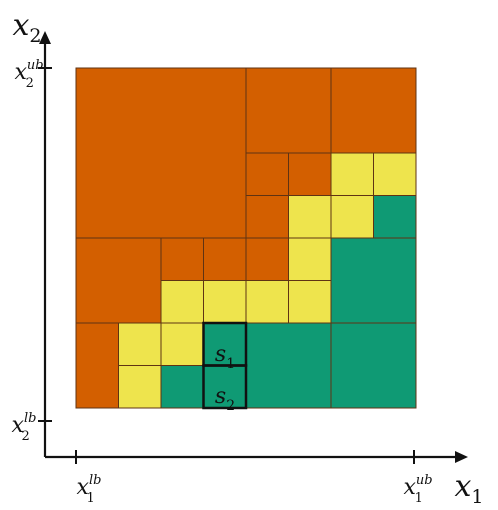 Image resolution: width=498 pixels, height=510 pixels. Describe the element at coordinates (409, 487) in the screenshot. I see `x-ub-label-part-main: x` at that location.